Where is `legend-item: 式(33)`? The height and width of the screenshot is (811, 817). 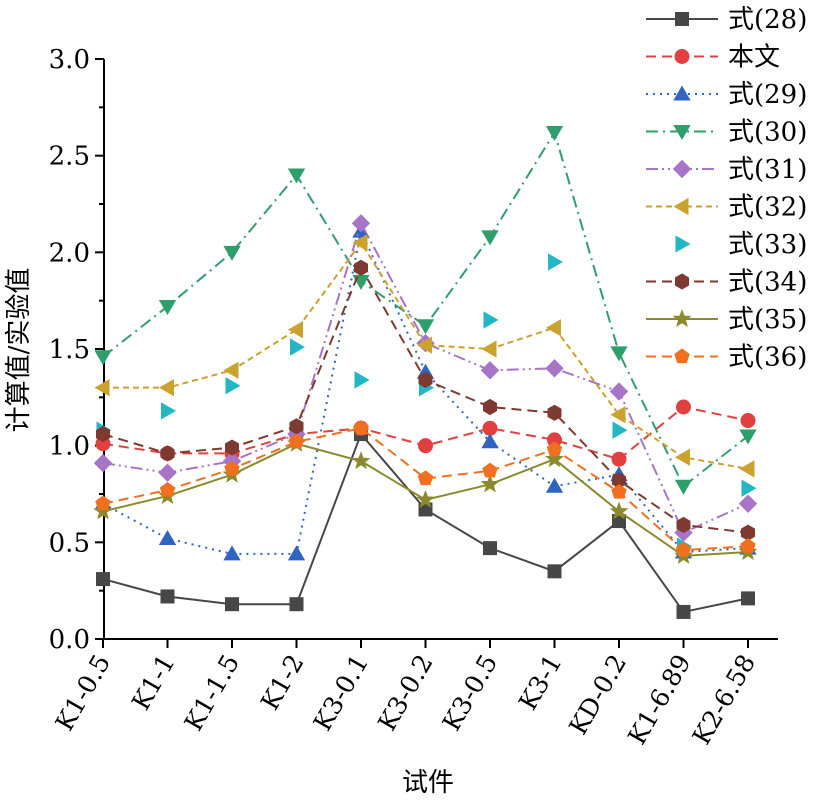
legend-item: 式(33) is located at coordinates (741, 245).